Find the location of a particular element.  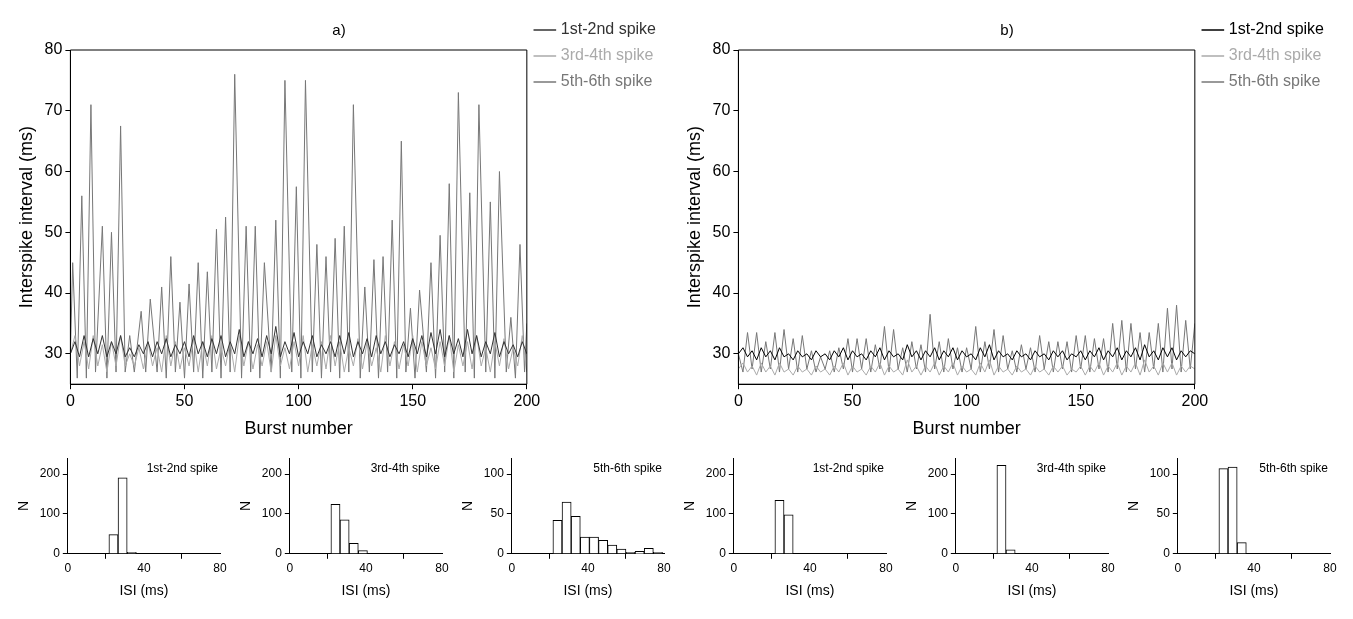

chart-title: b) is located at coordinates (1007, 30).